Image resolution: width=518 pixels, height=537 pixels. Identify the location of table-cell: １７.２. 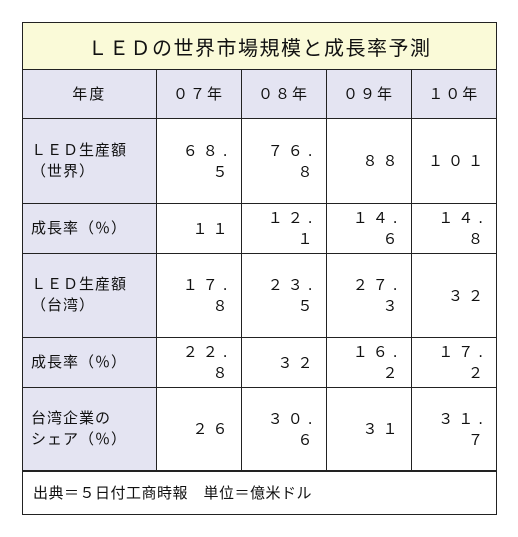
(453, 362).